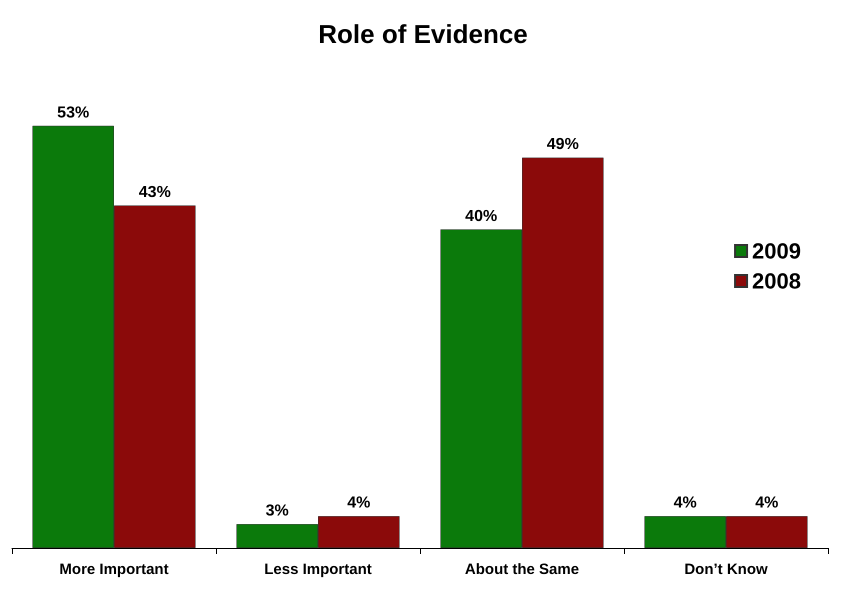 The height and width of the screenshot is (599, 846). What do you see at coordinates (481, 216) in the screenshot?
I see `data-label: 40%` at bounding box center [481, 216].